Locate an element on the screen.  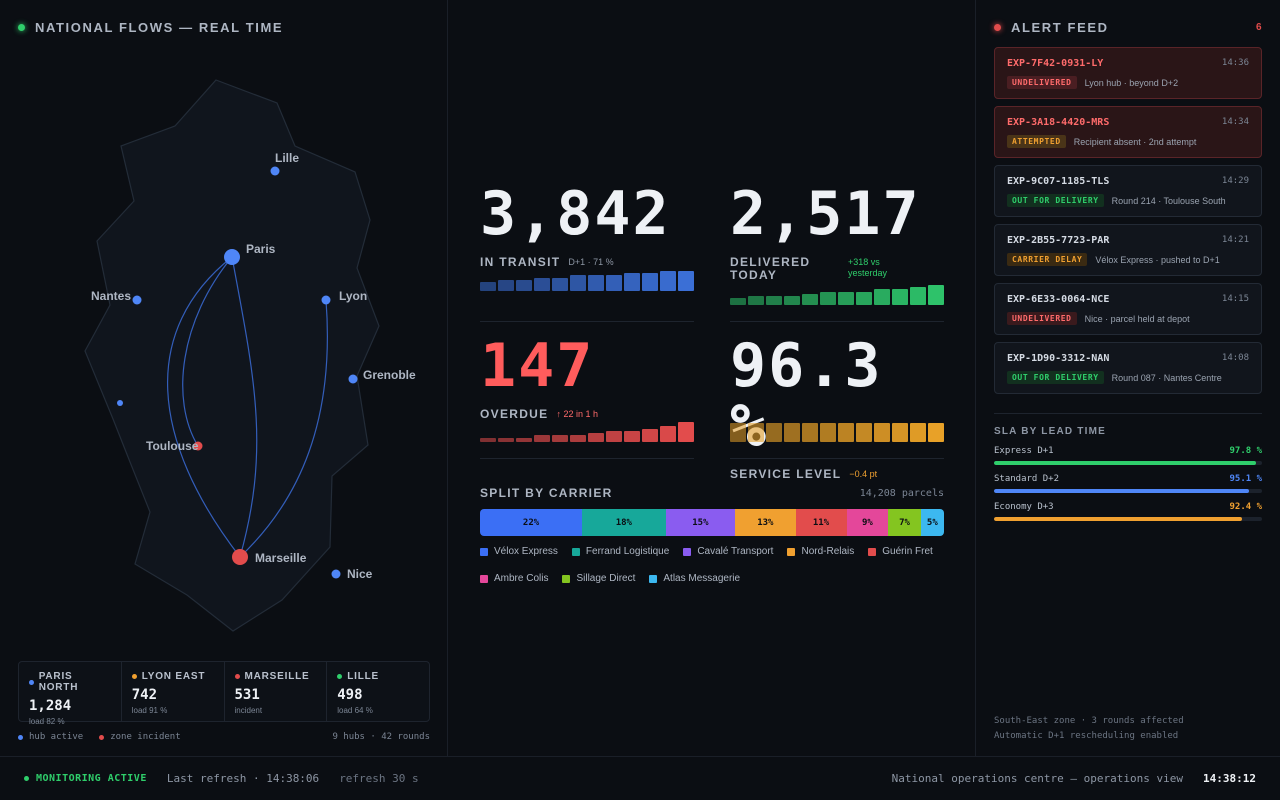
city-label-nice: Nice is located at coordinates (360, 574).